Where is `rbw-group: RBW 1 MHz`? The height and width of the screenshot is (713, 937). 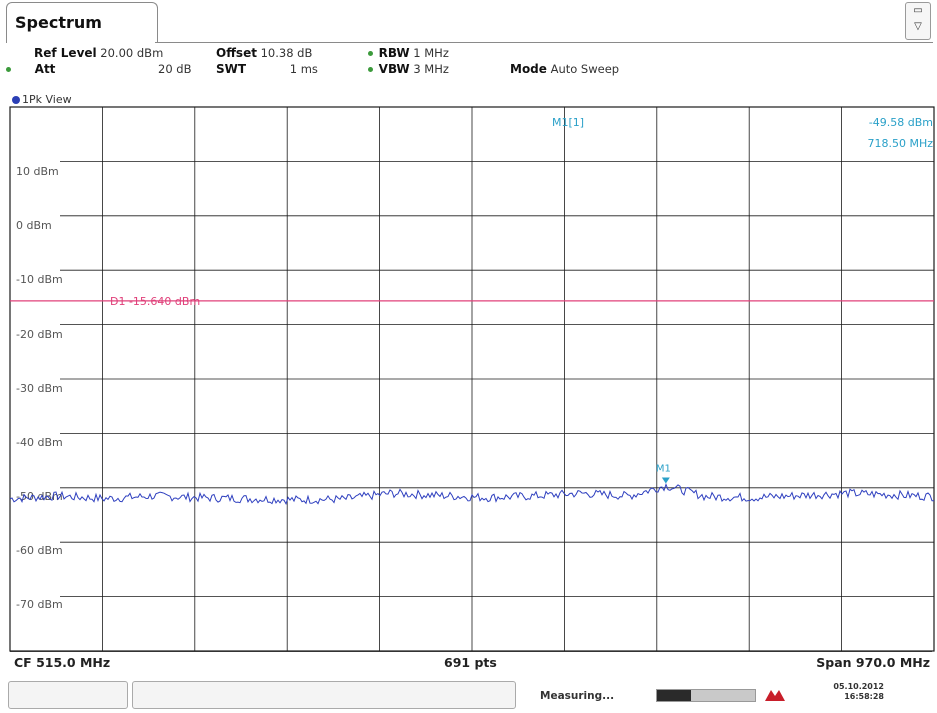
rbw-group: RBW 1 MHz is located at coordinates (408, 53).